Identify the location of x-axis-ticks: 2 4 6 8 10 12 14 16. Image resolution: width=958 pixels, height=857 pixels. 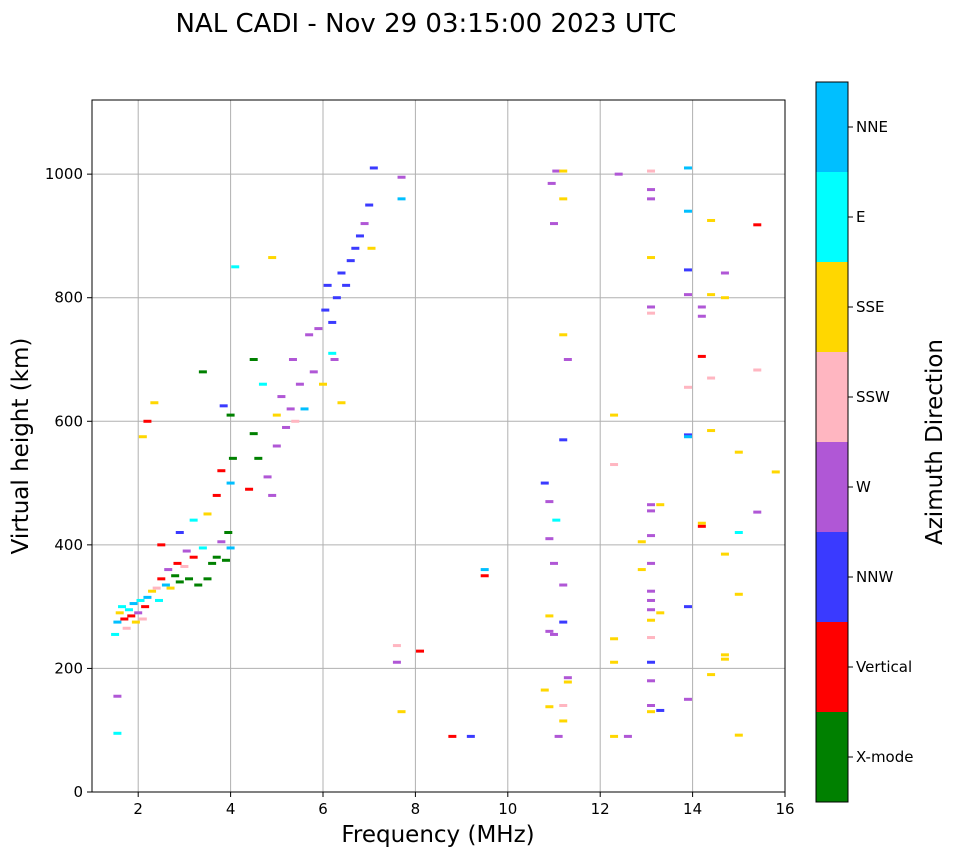
(464, 805).